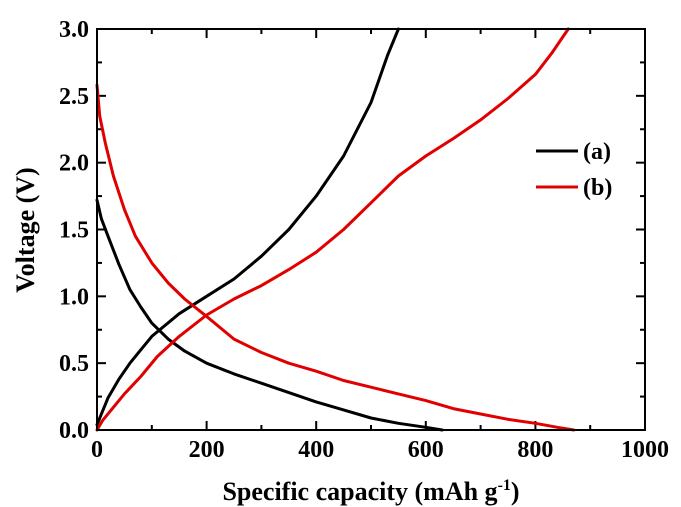 The image size is (681, 507). Describe the element at coordinates (426, 450) in the screenshot. I see `x-tick-label: 600` at that location.